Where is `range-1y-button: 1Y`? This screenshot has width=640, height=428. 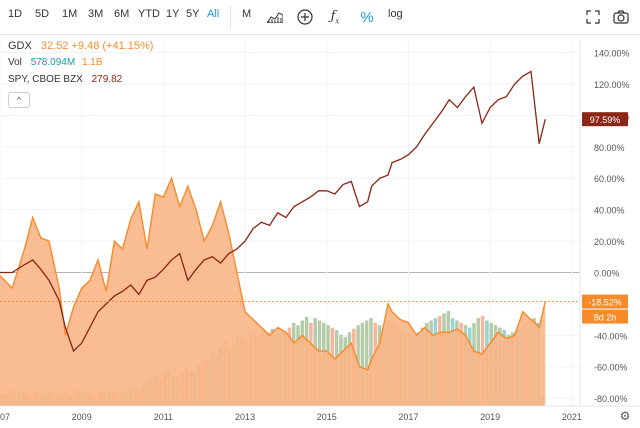
range-1y-button: 1Y is located at coordinates (173, 14).